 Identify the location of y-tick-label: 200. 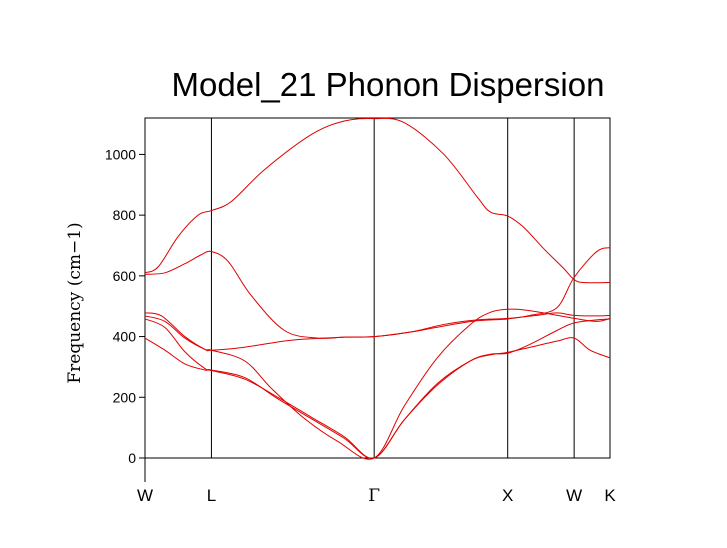
(125, 397).